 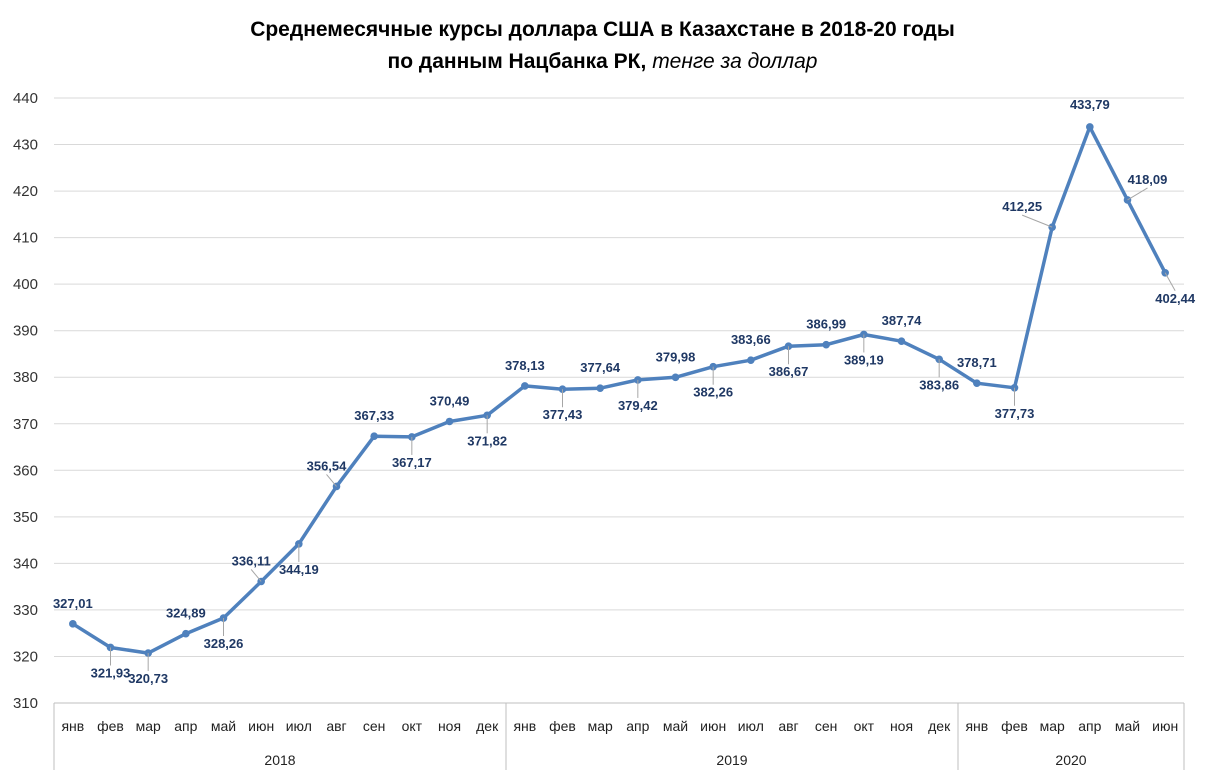 What do you see at coordinates (638, 405) in the screenshot?
I see `data-label: 379,42` at bounding box center [638, 405].